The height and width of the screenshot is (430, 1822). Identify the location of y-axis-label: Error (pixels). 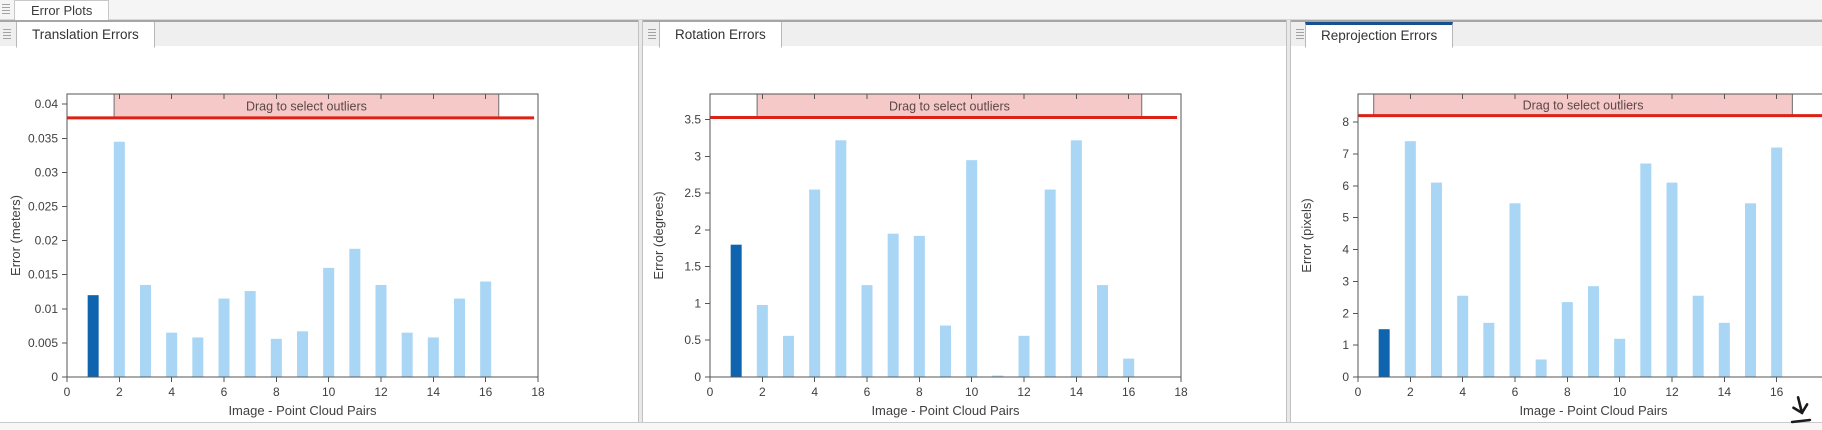
(1306, 235).